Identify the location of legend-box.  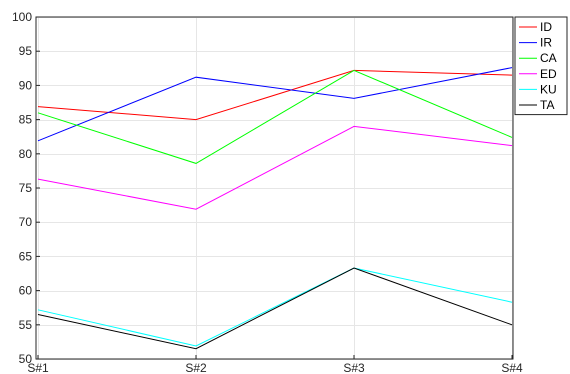
(541, 66).